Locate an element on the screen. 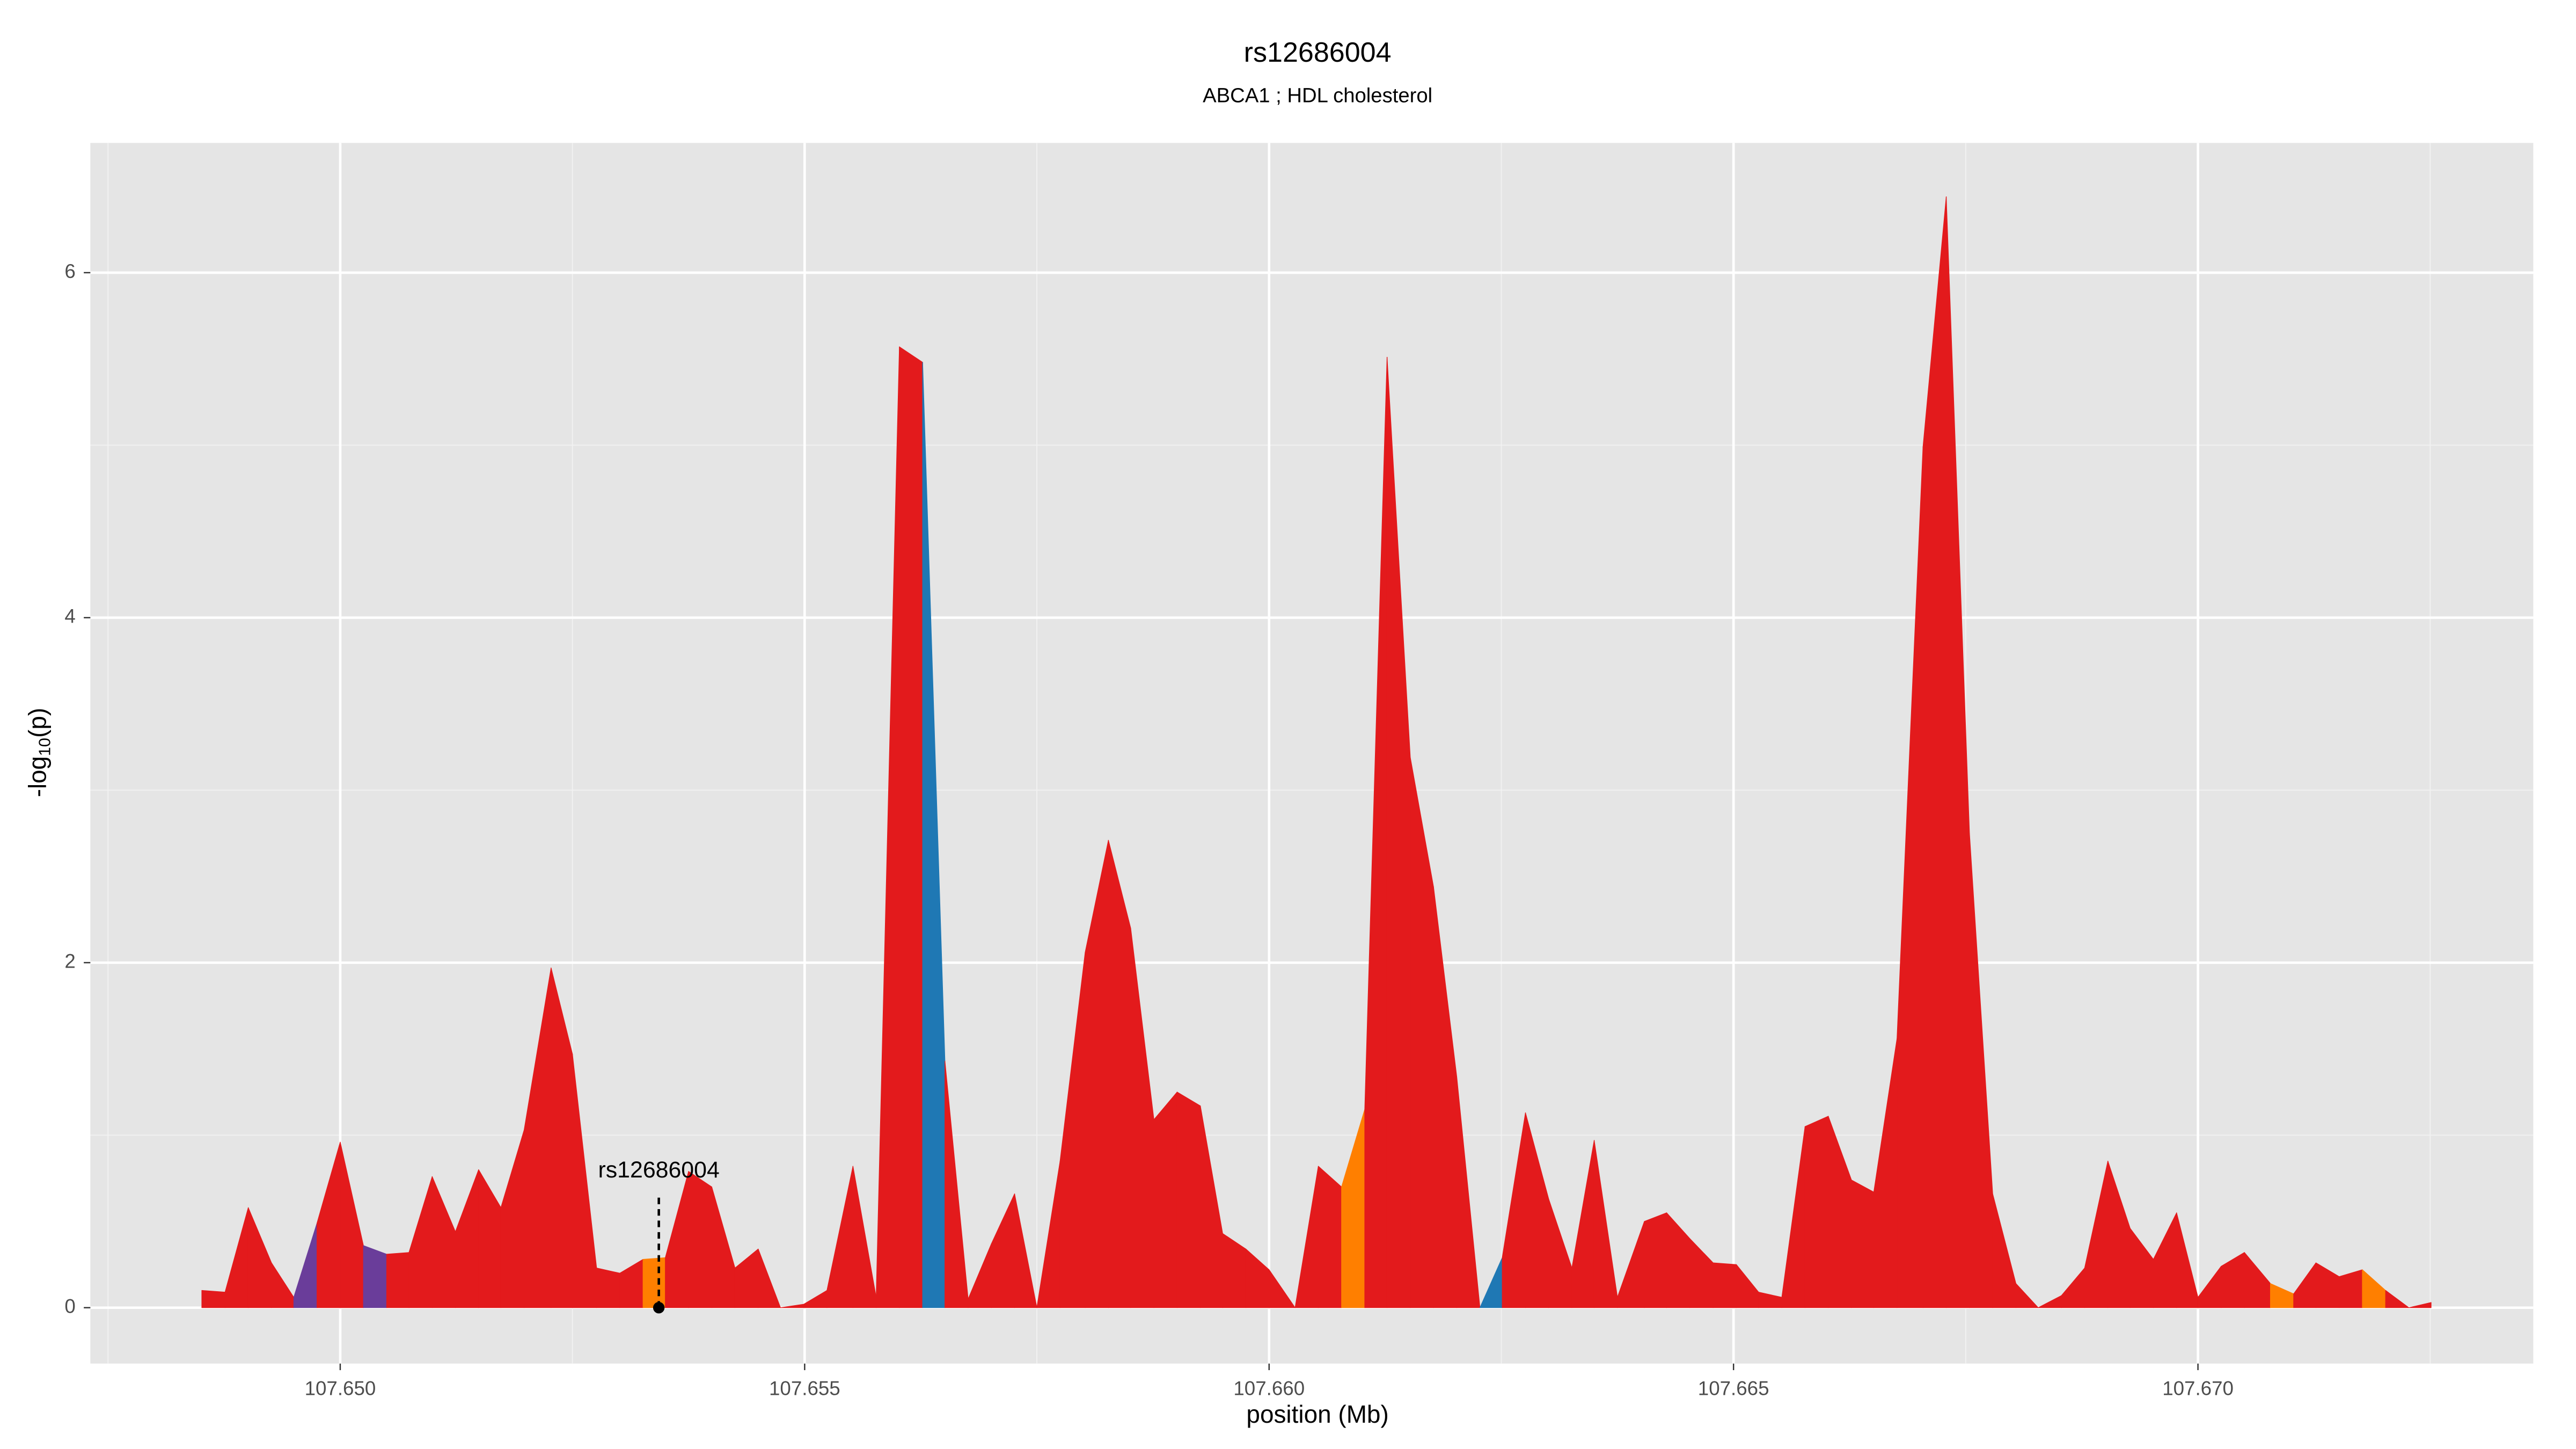  y-label-part: (p) is located at coordinates (38, 723).